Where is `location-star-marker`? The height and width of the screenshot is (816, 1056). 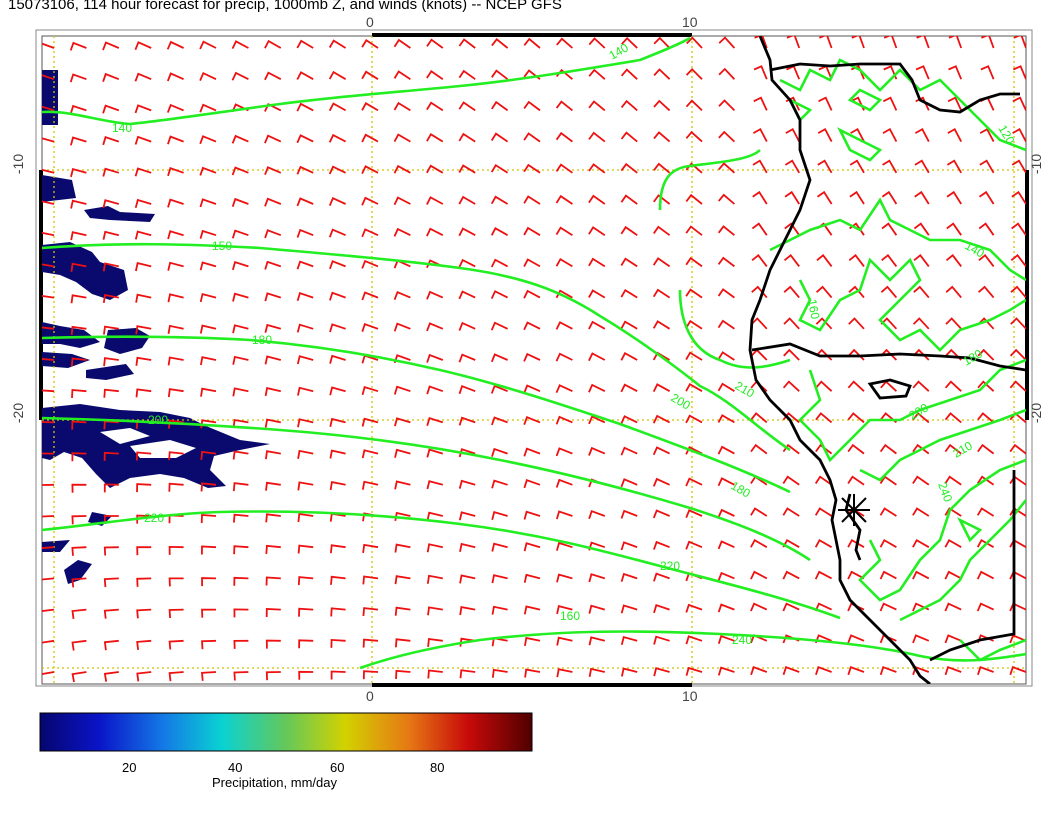 location-star-marker is located at coordinates (854, 510).